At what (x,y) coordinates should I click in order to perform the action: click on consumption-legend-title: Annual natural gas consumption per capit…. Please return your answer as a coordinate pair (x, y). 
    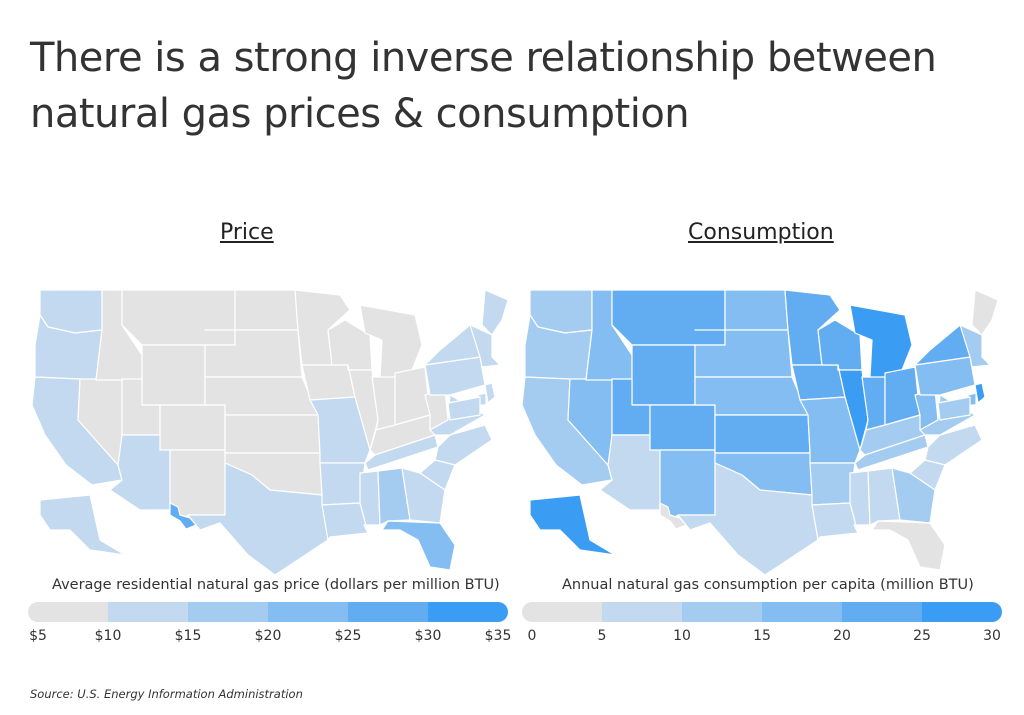
    Looking at the image, I should click on (768, 585).